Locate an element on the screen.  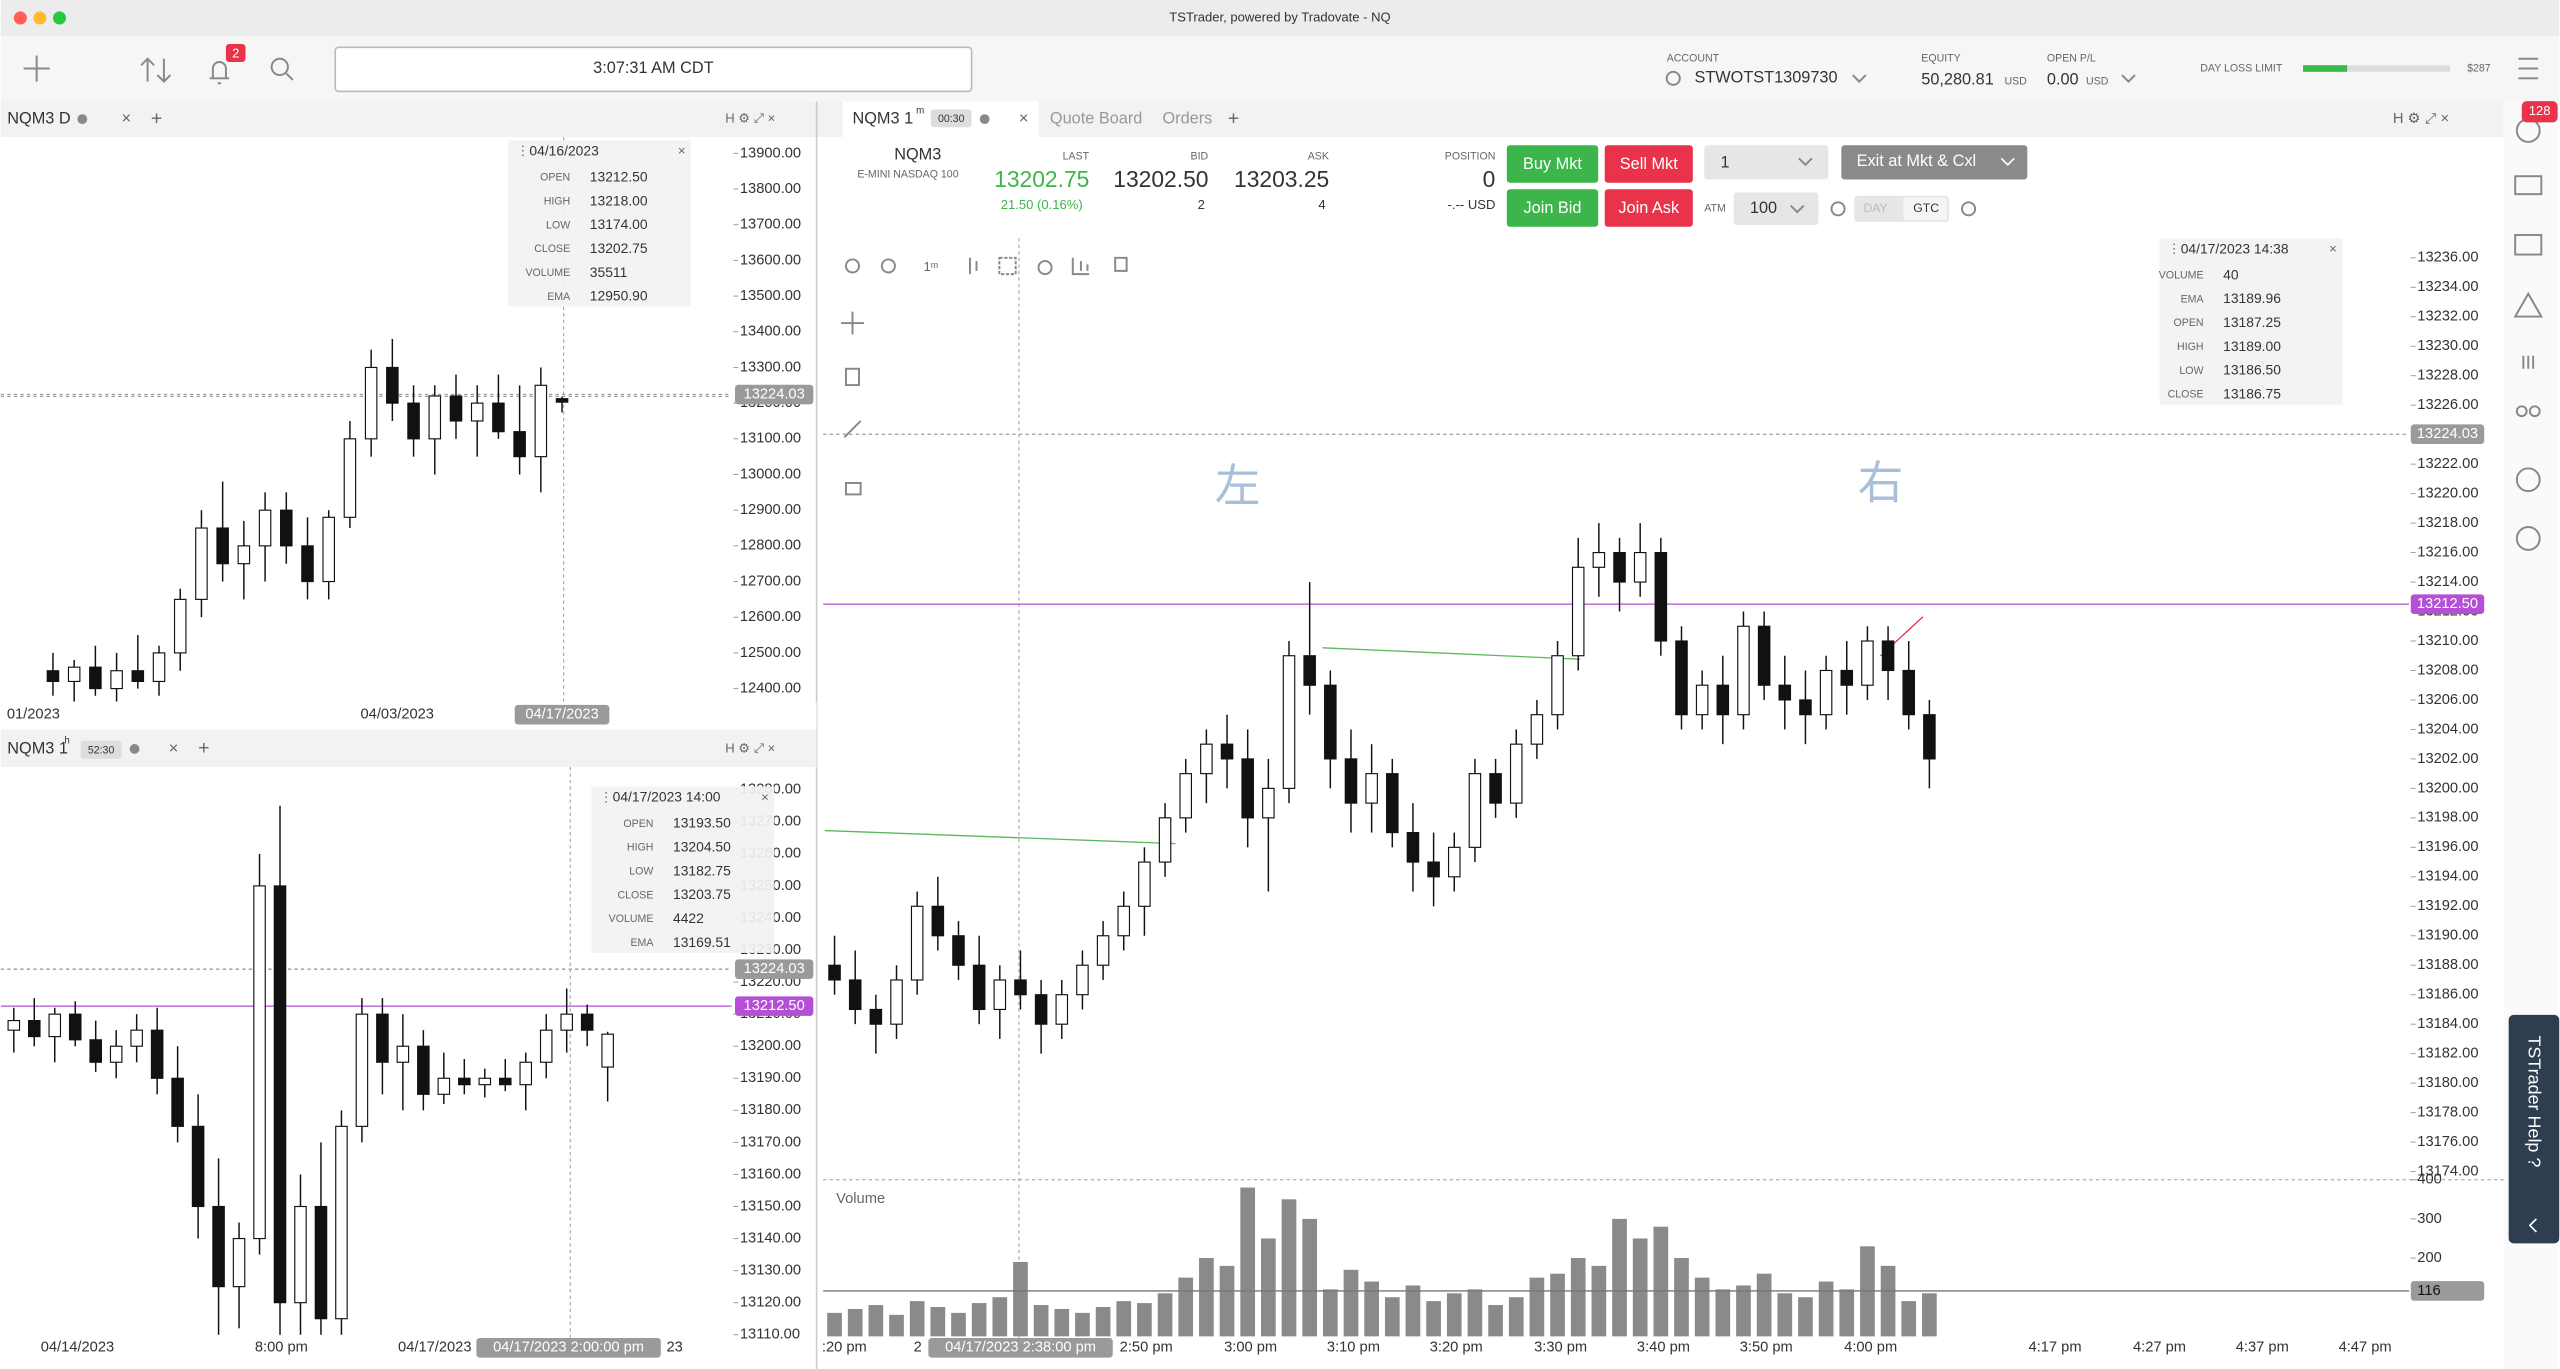
x-tick-label: 4:27 pm is located at coordinates (2159, 1348).